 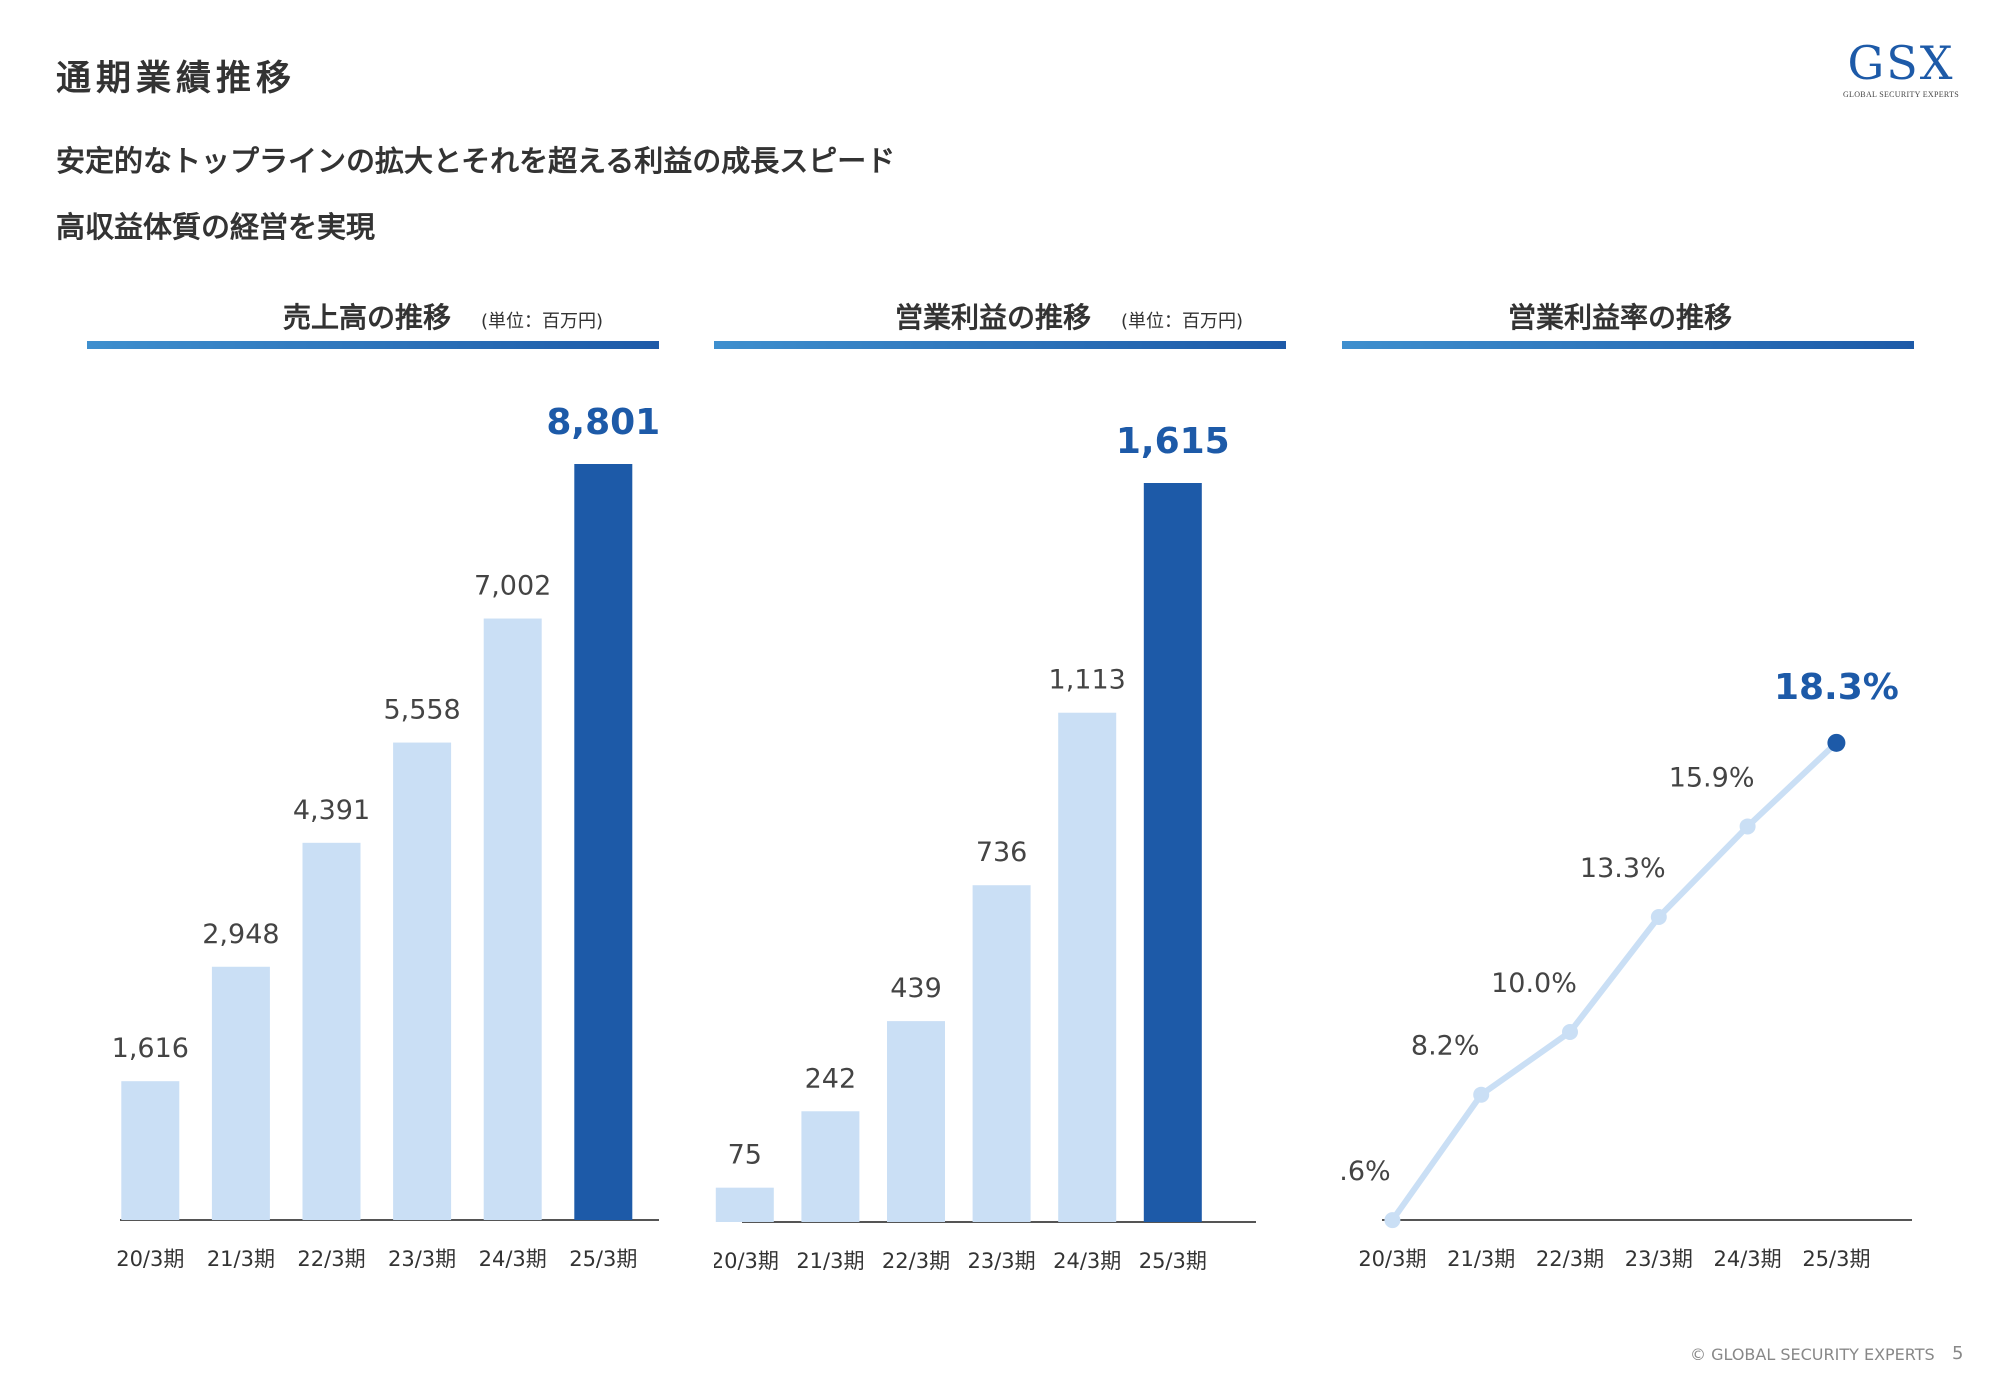 What do you see at coordinates (1000, 345) in the screenshot?
I see `operating-profit-panel-rule` at bounding box center [1000, 345].